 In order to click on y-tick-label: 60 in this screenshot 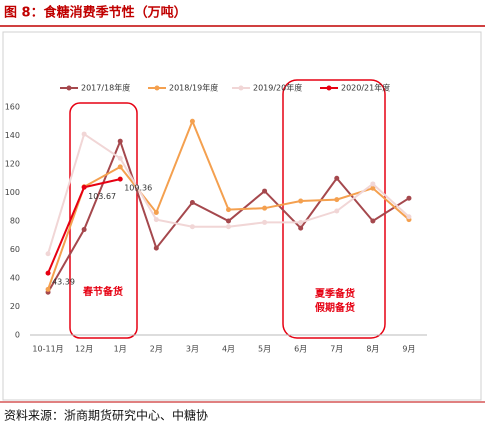, I will do `click(15, 249)`.